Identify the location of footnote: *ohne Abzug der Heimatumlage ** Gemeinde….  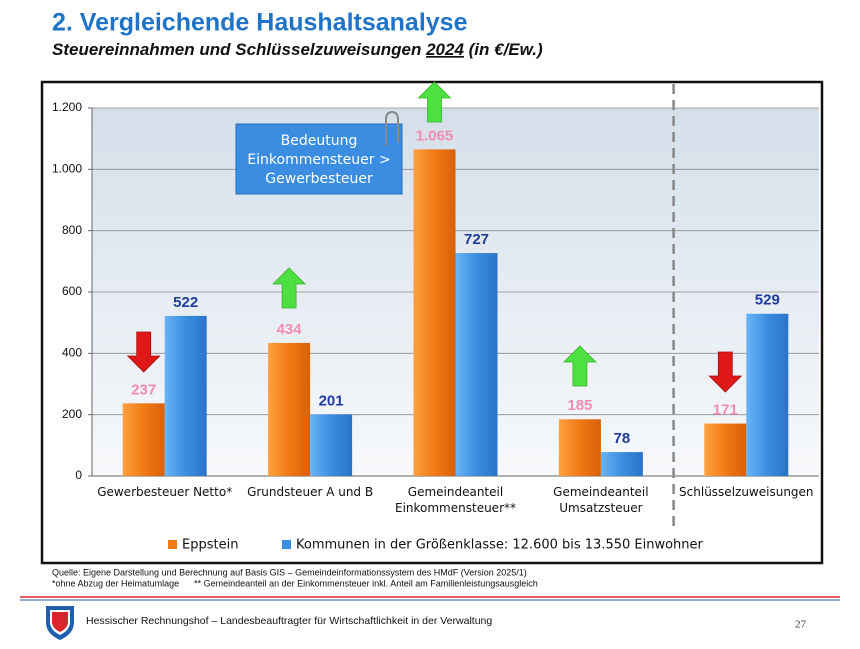
(295, 583).